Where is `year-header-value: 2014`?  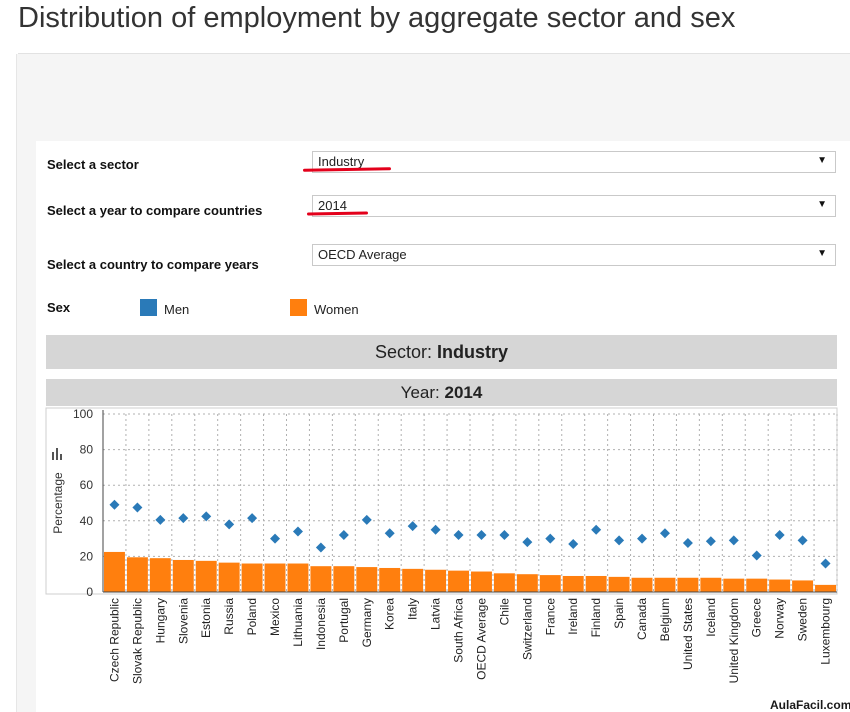 year-header-value: 2014 is located at coordinates (463, 392).